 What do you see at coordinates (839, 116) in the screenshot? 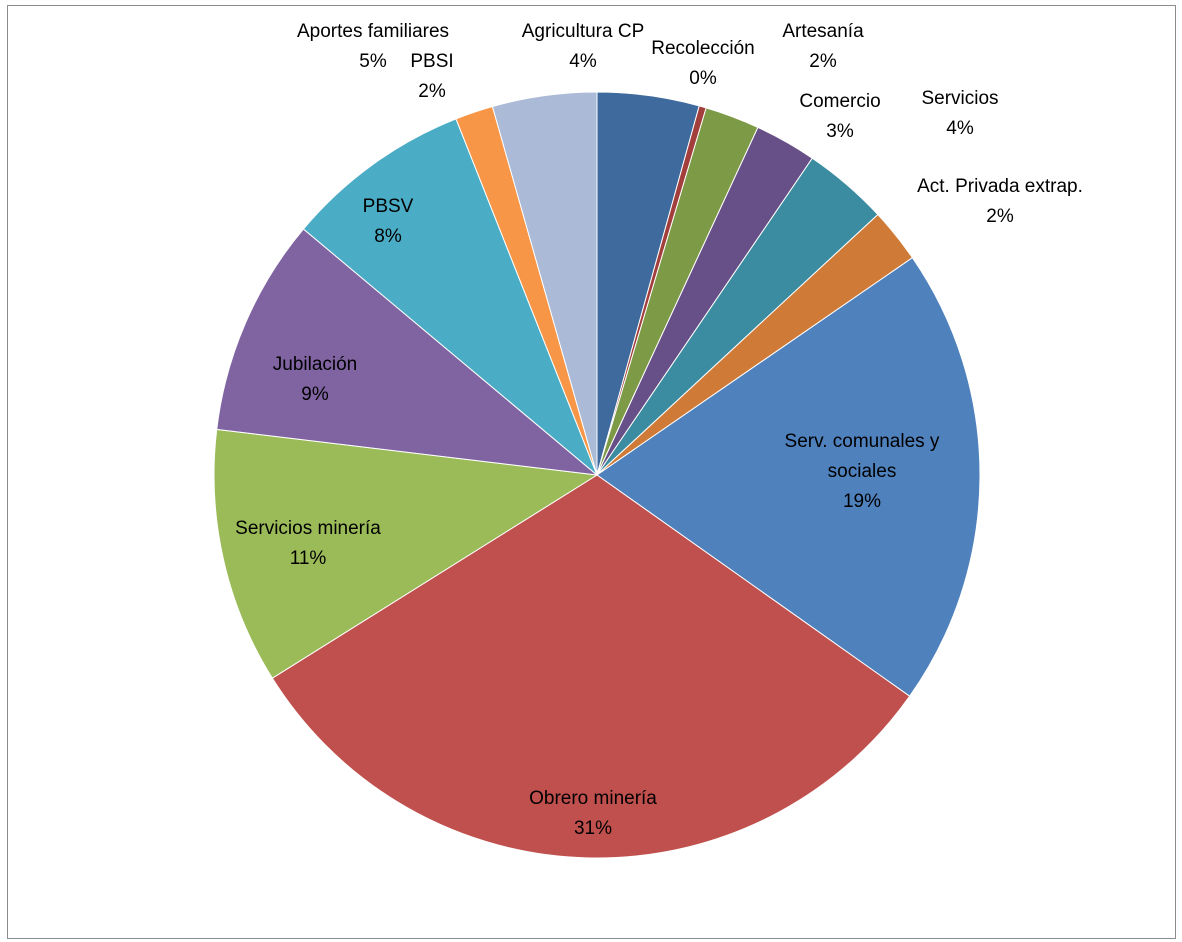
I see `data-label-comercio: Comercio 3%` at bounding box center [839, 116].